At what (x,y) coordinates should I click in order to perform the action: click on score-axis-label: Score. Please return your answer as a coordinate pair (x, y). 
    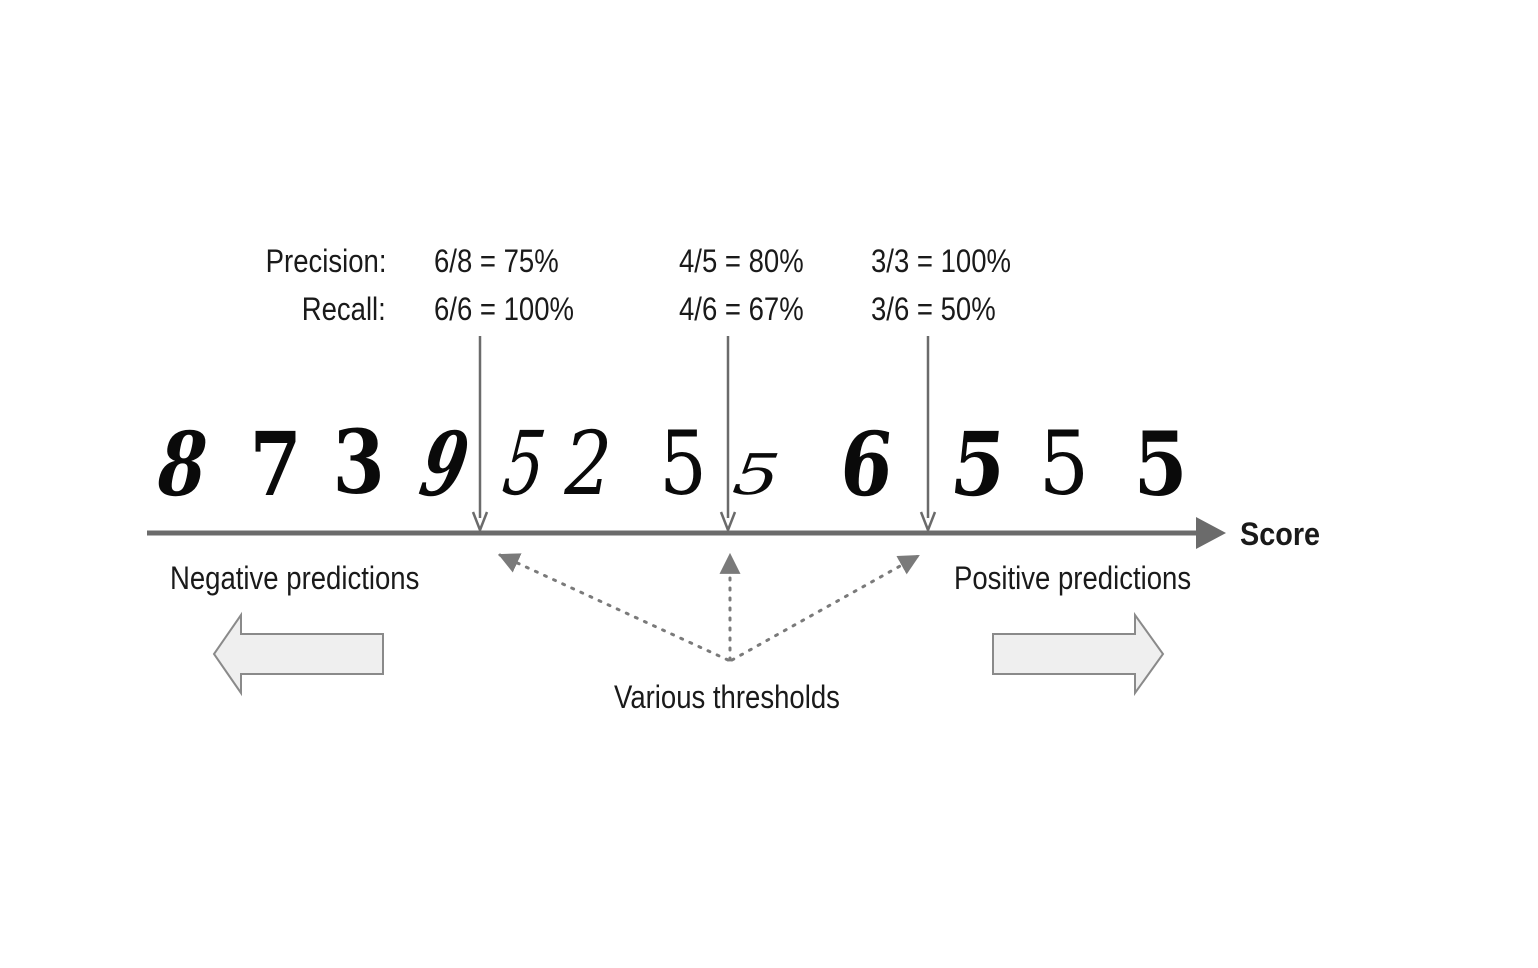
    Looking at the image, I should click on (1280, 534).